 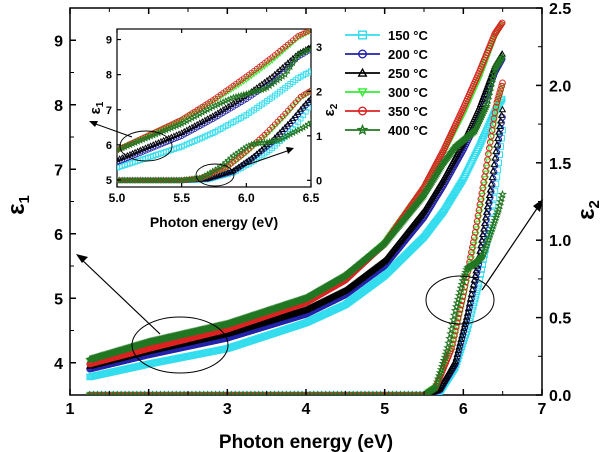 I want to click on main-right-y-axis-title: ε2, so click(x=588, y=210).